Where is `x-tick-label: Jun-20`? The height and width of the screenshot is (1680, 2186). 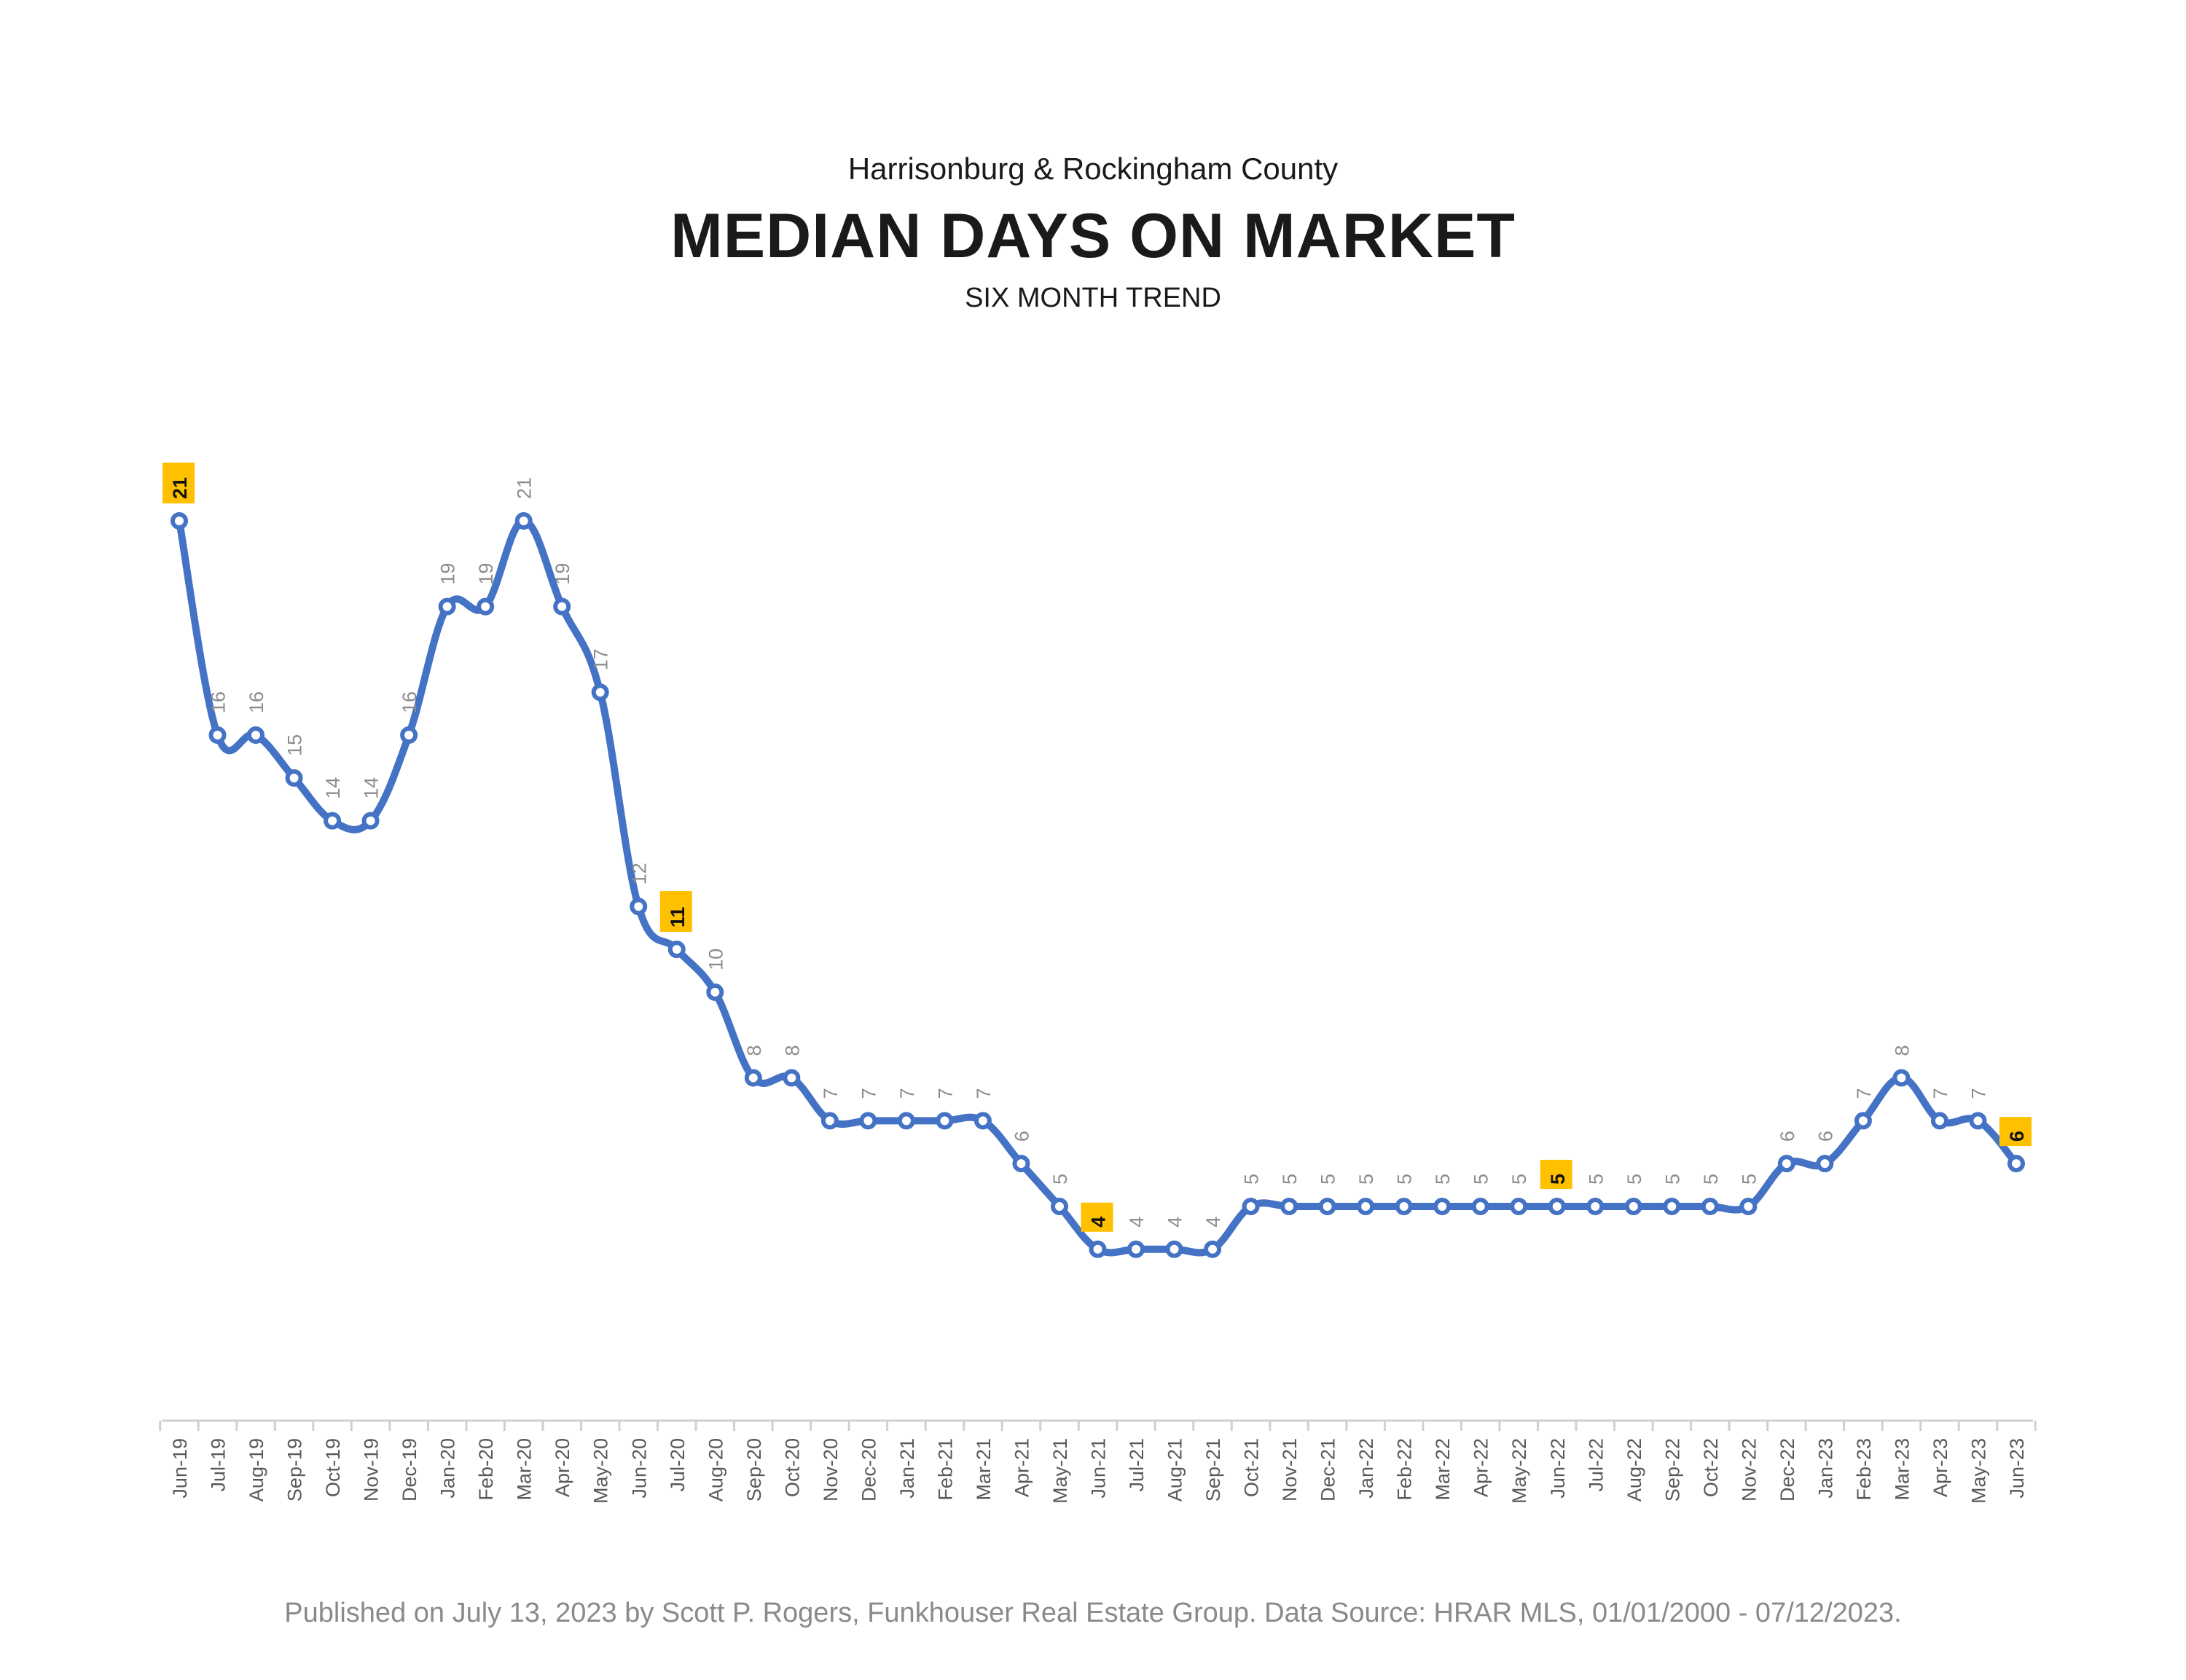
x-tick-label: Jun-20 is located at coordinates (639, 1468).